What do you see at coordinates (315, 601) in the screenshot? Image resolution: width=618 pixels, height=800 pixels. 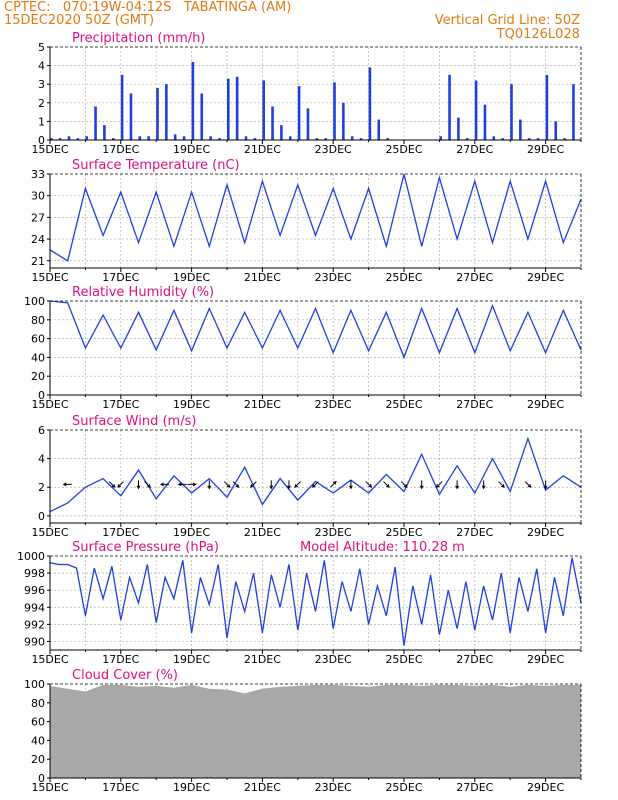 I see `pres-line` at bounding box center [315, 601].